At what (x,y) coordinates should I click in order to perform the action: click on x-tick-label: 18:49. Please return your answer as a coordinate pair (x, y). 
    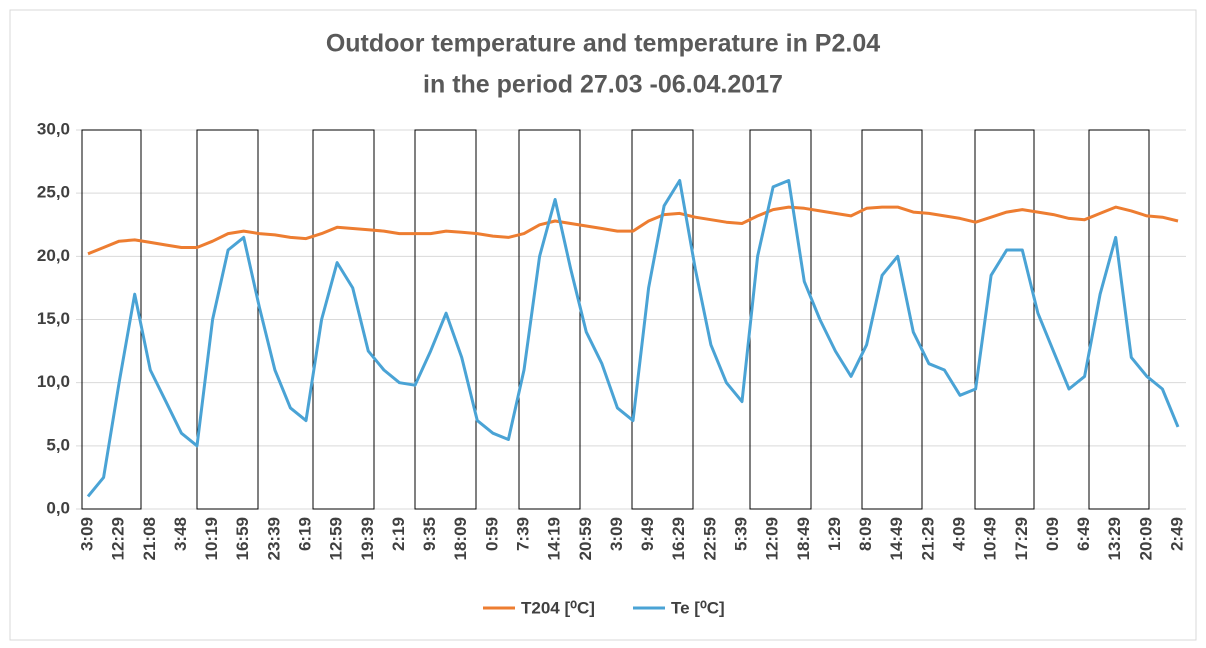
    Looking at the image, I should click on (803, 538).